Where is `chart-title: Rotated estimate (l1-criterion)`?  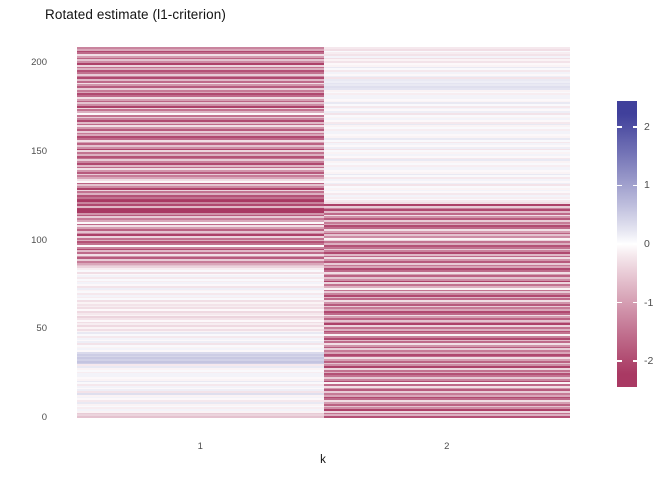
chart-title: Rotated estimate (l1-criterion) is located at coordinates (135, 14).